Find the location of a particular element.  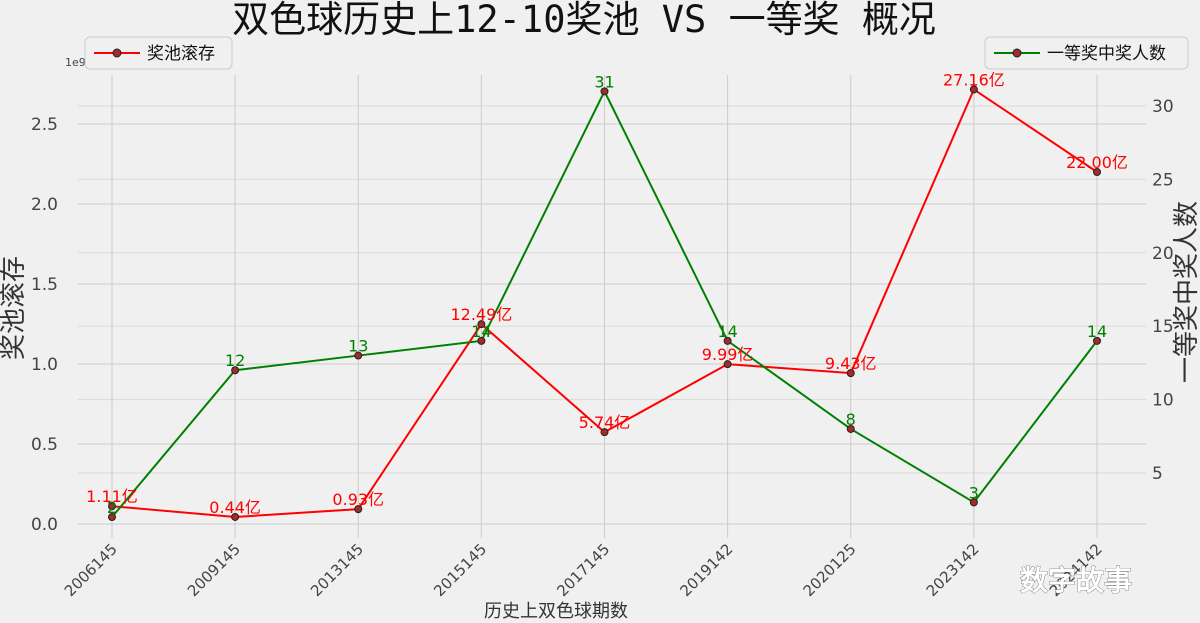

legend-label-winners: 一等奖中奖人数 is located at coordinates (1106, 54).